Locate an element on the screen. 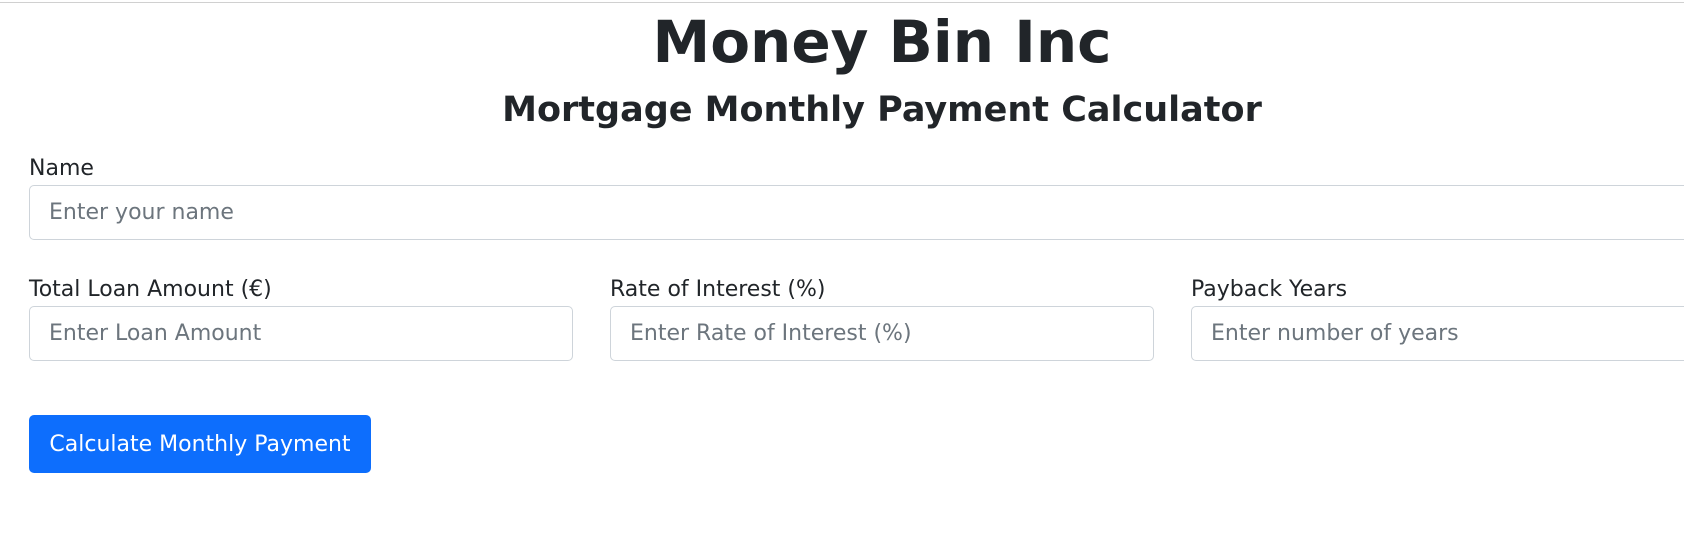 This screenshot has height=545, width=1684. interest-rate-label: Rate of Interest (%) is located at coordinates (718, 289).